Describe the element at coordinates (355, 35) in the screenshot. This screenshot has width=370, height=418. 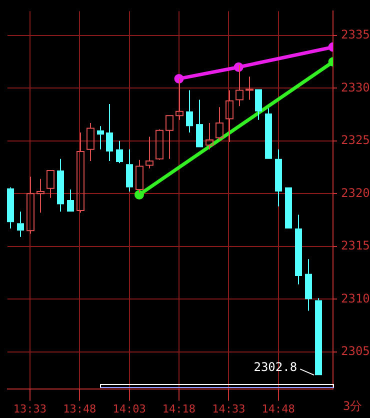
I see `y-tick-label: 2335` at that location.